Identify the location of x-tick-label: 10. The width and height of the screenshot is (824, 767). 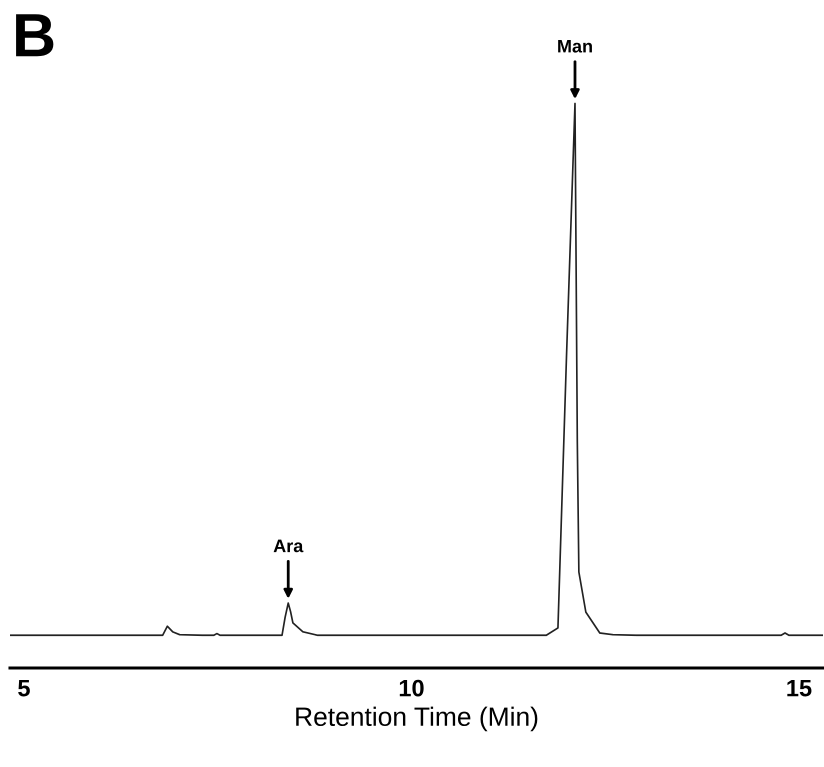
(412, 688).